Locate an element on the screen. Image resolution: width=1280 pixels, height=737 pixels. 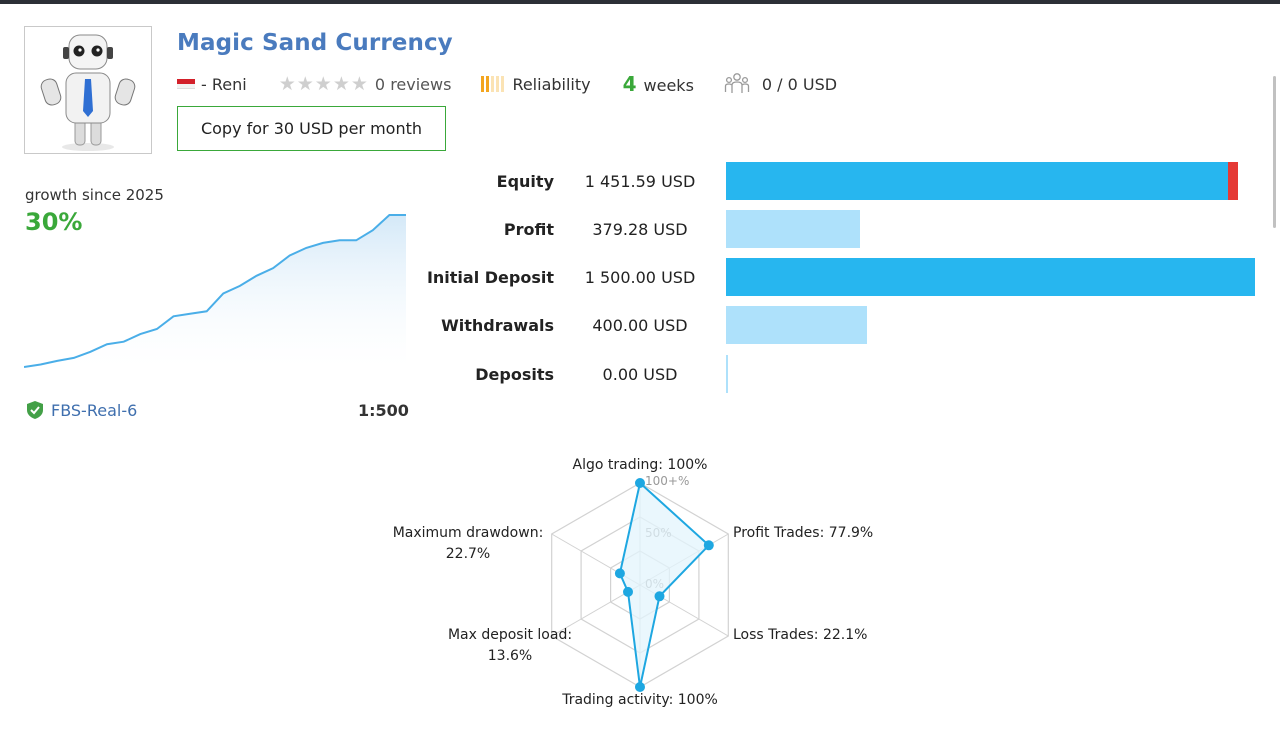
radar-axis-label: 22.7% is located at coordinates (468, 554).